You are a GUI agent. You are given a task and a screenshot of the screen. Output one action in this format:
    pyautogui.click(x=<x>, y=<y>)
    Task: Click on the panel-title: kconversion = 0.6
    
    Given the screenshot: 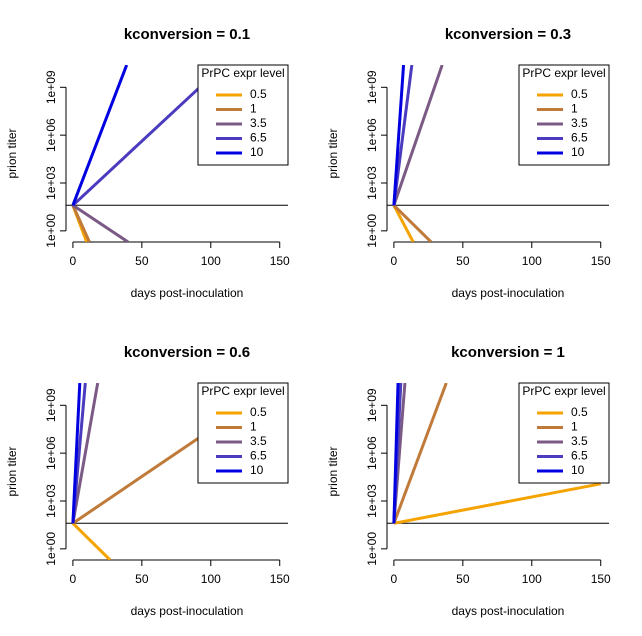 What is the action you would take?
    pyautogui.click(x=187, y=352)
    